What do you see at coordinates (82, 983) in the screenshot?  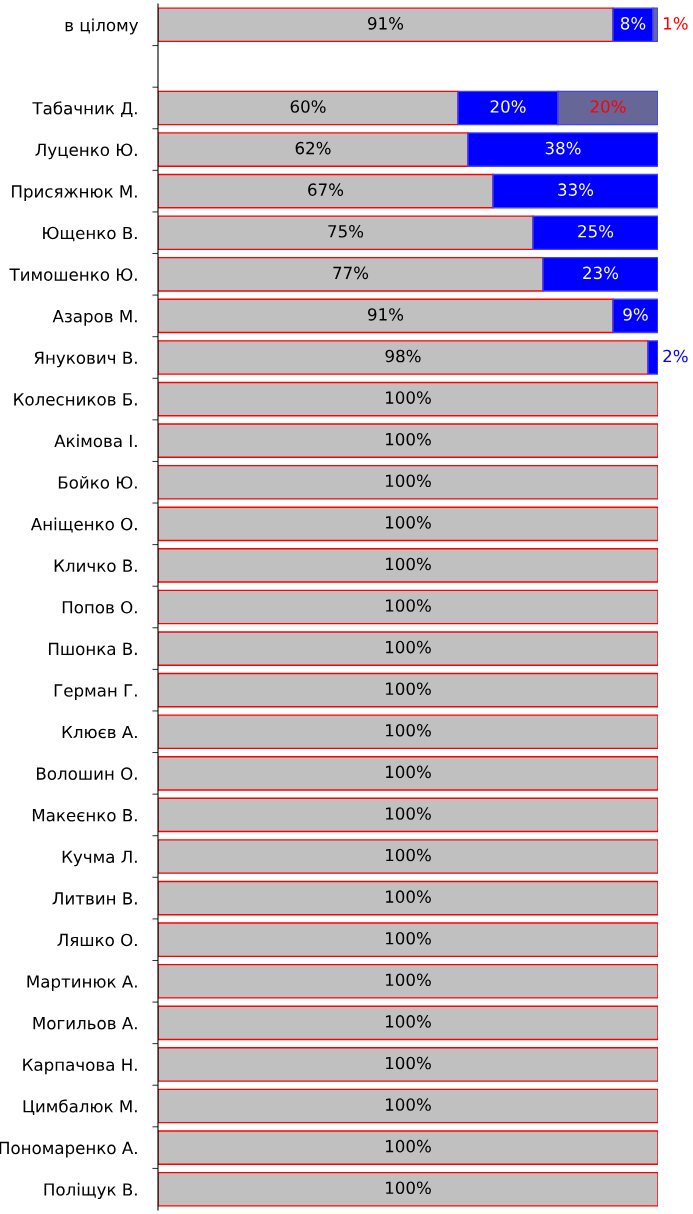 I see `y-tick-label: Мартинюк А.` at bounding box center [82, 983].